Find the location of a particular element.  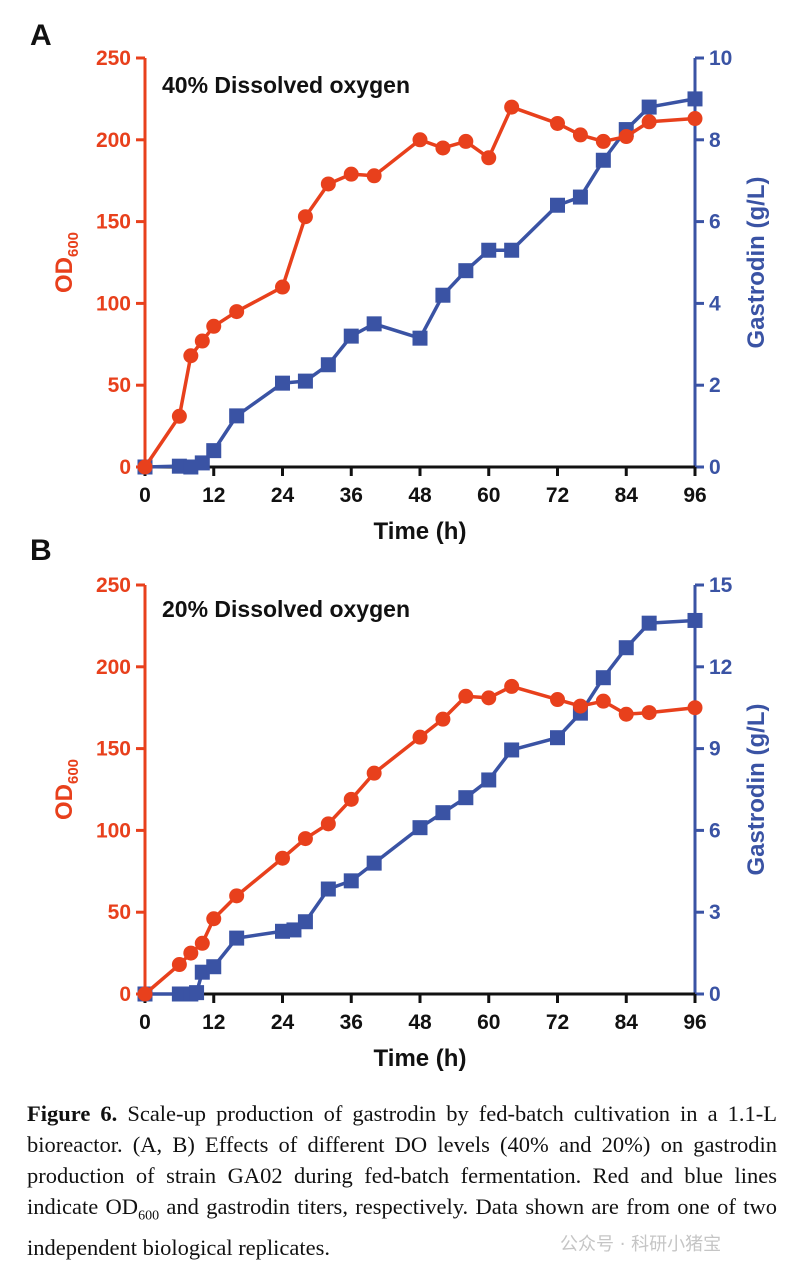

panel-a-ytick-left-label: 250 is located at coordinates (113, 58).